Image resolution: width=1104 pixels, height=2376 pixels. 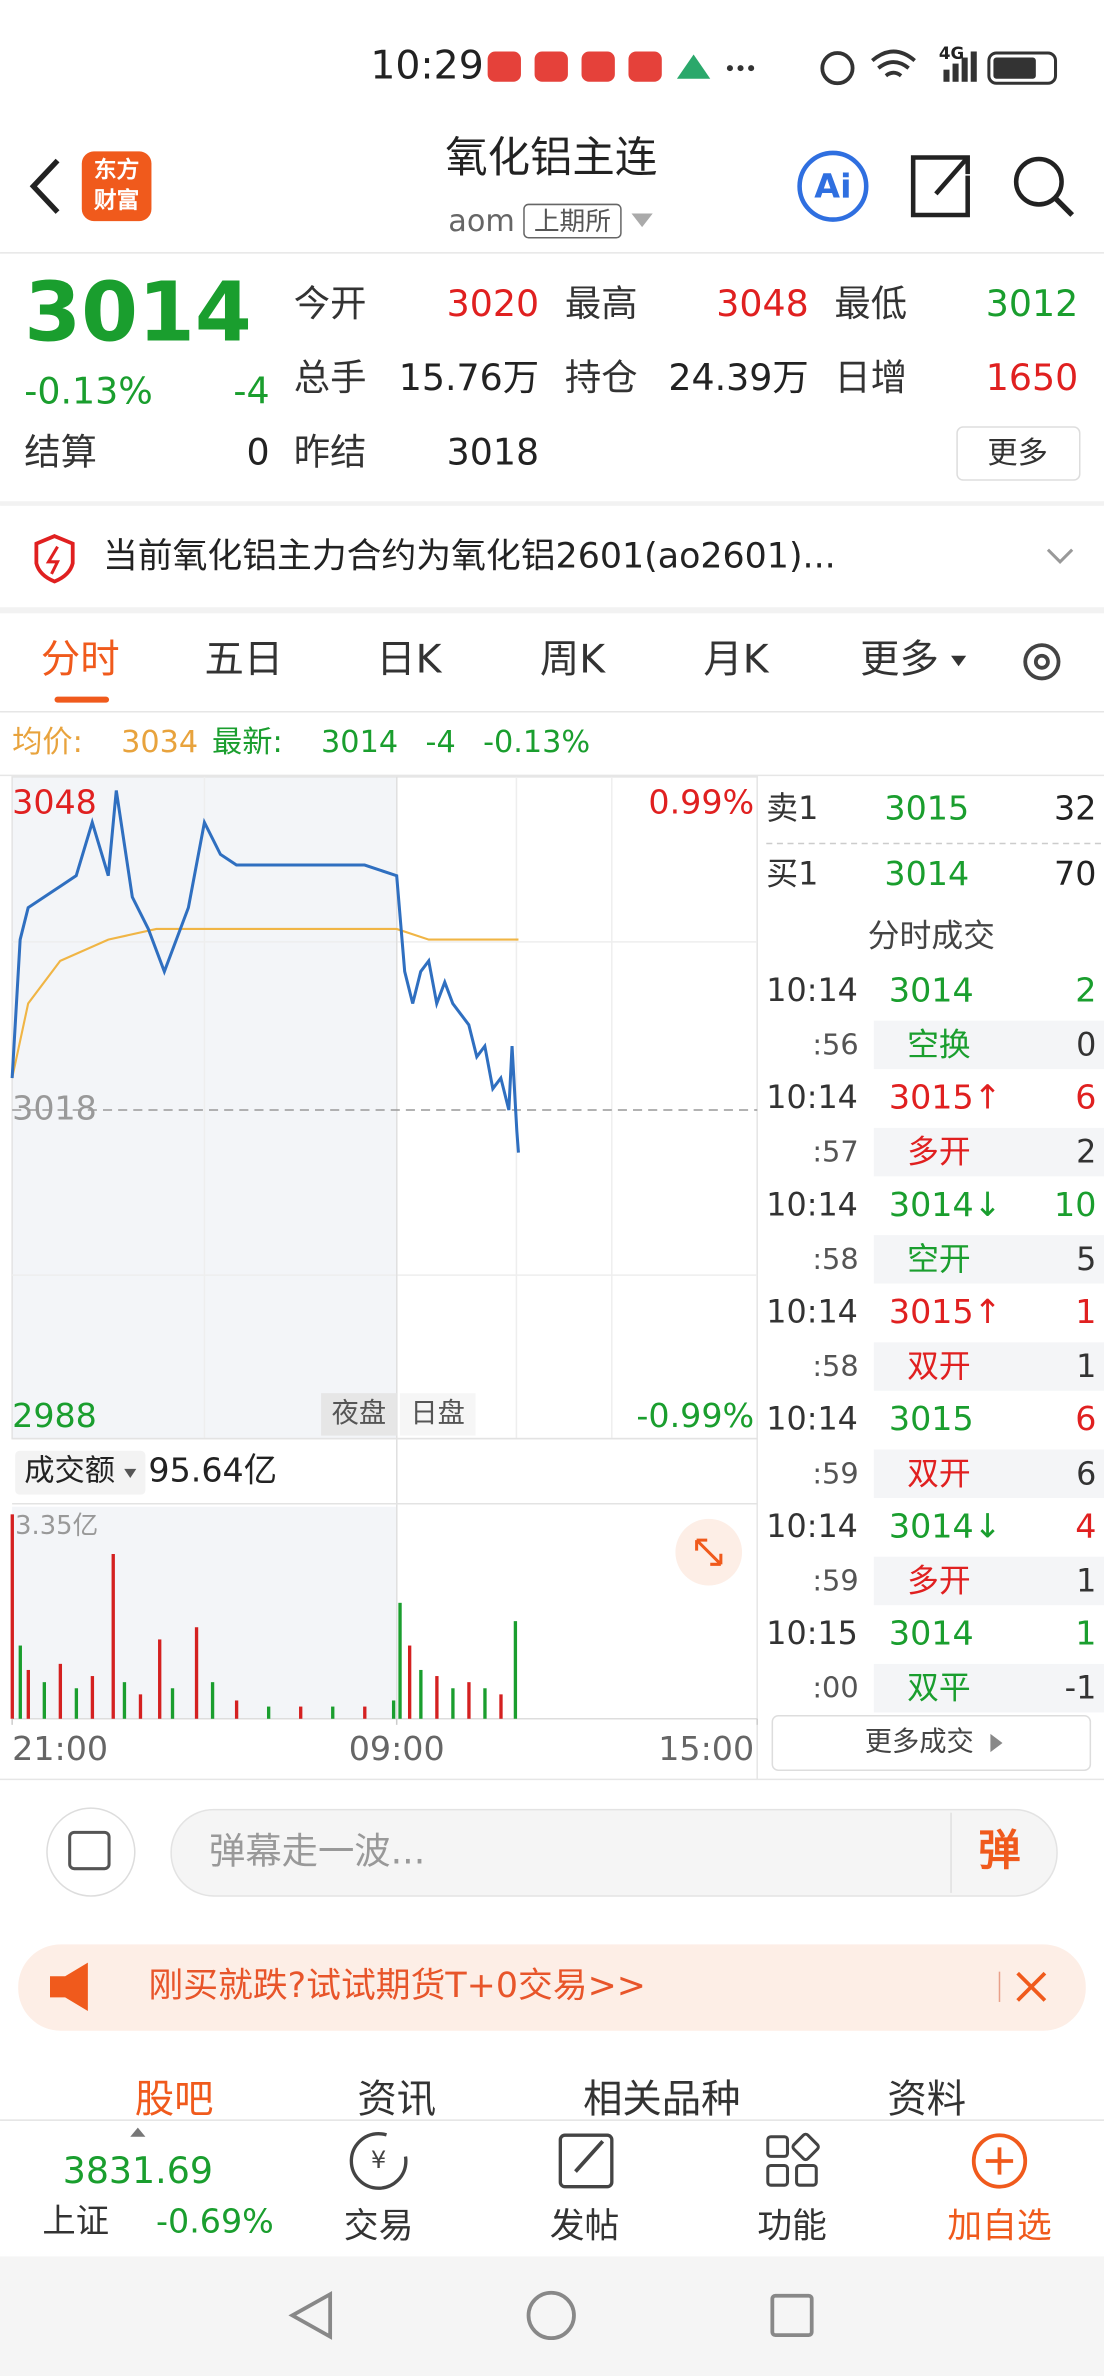 What do you see at coordinates (551, 2315) in the screenshot?
I see `system-home` at bounding box center [551, 2315].